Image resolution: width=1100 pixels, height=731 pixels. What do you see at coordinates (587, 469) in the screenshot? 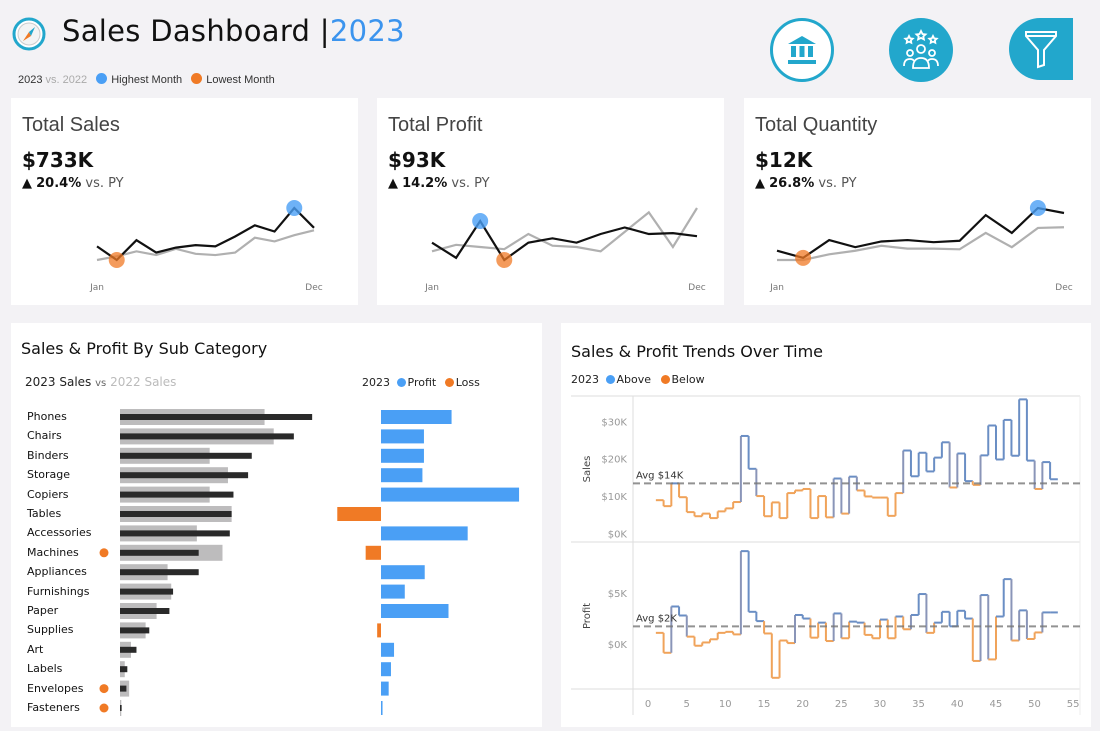
I see `sales-axis-title: Sales` at bounding box center [587, 469].